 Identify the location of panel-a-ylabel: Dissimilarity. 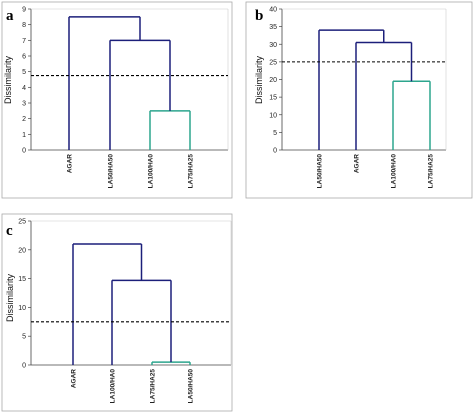
(8, 80).